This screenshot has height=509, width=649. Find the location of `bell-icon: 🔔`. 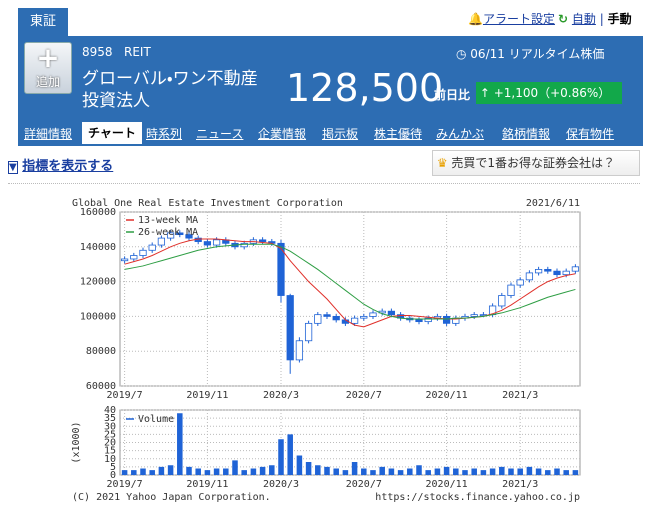

bell-icon: 🔔 is located at coordinates (475, 19).